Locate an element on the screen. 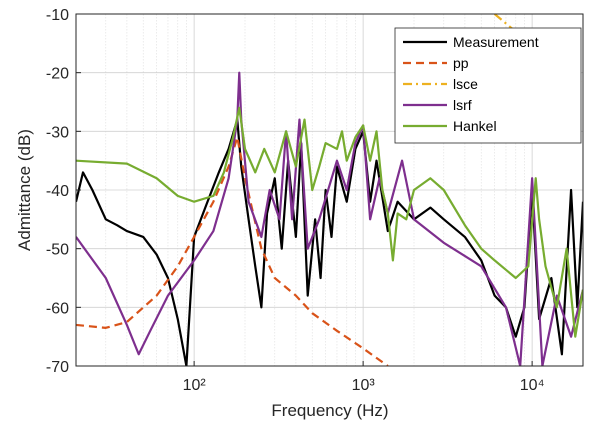 Image resolution: width=597 pixels, height=435 pixels. y-axis-label: Admittance (dB) is located at coordinates (24, 190).